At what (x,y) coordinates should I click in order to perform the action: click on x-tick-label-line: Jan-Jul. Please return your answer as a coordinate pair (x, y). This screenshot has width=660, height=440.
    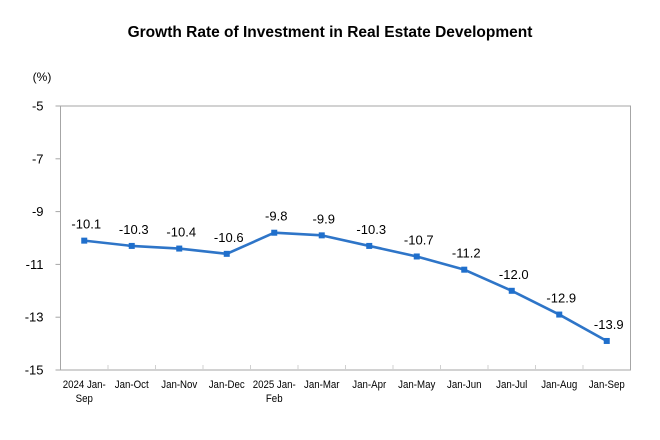
    Looking at the image, I should click on (511, 386).